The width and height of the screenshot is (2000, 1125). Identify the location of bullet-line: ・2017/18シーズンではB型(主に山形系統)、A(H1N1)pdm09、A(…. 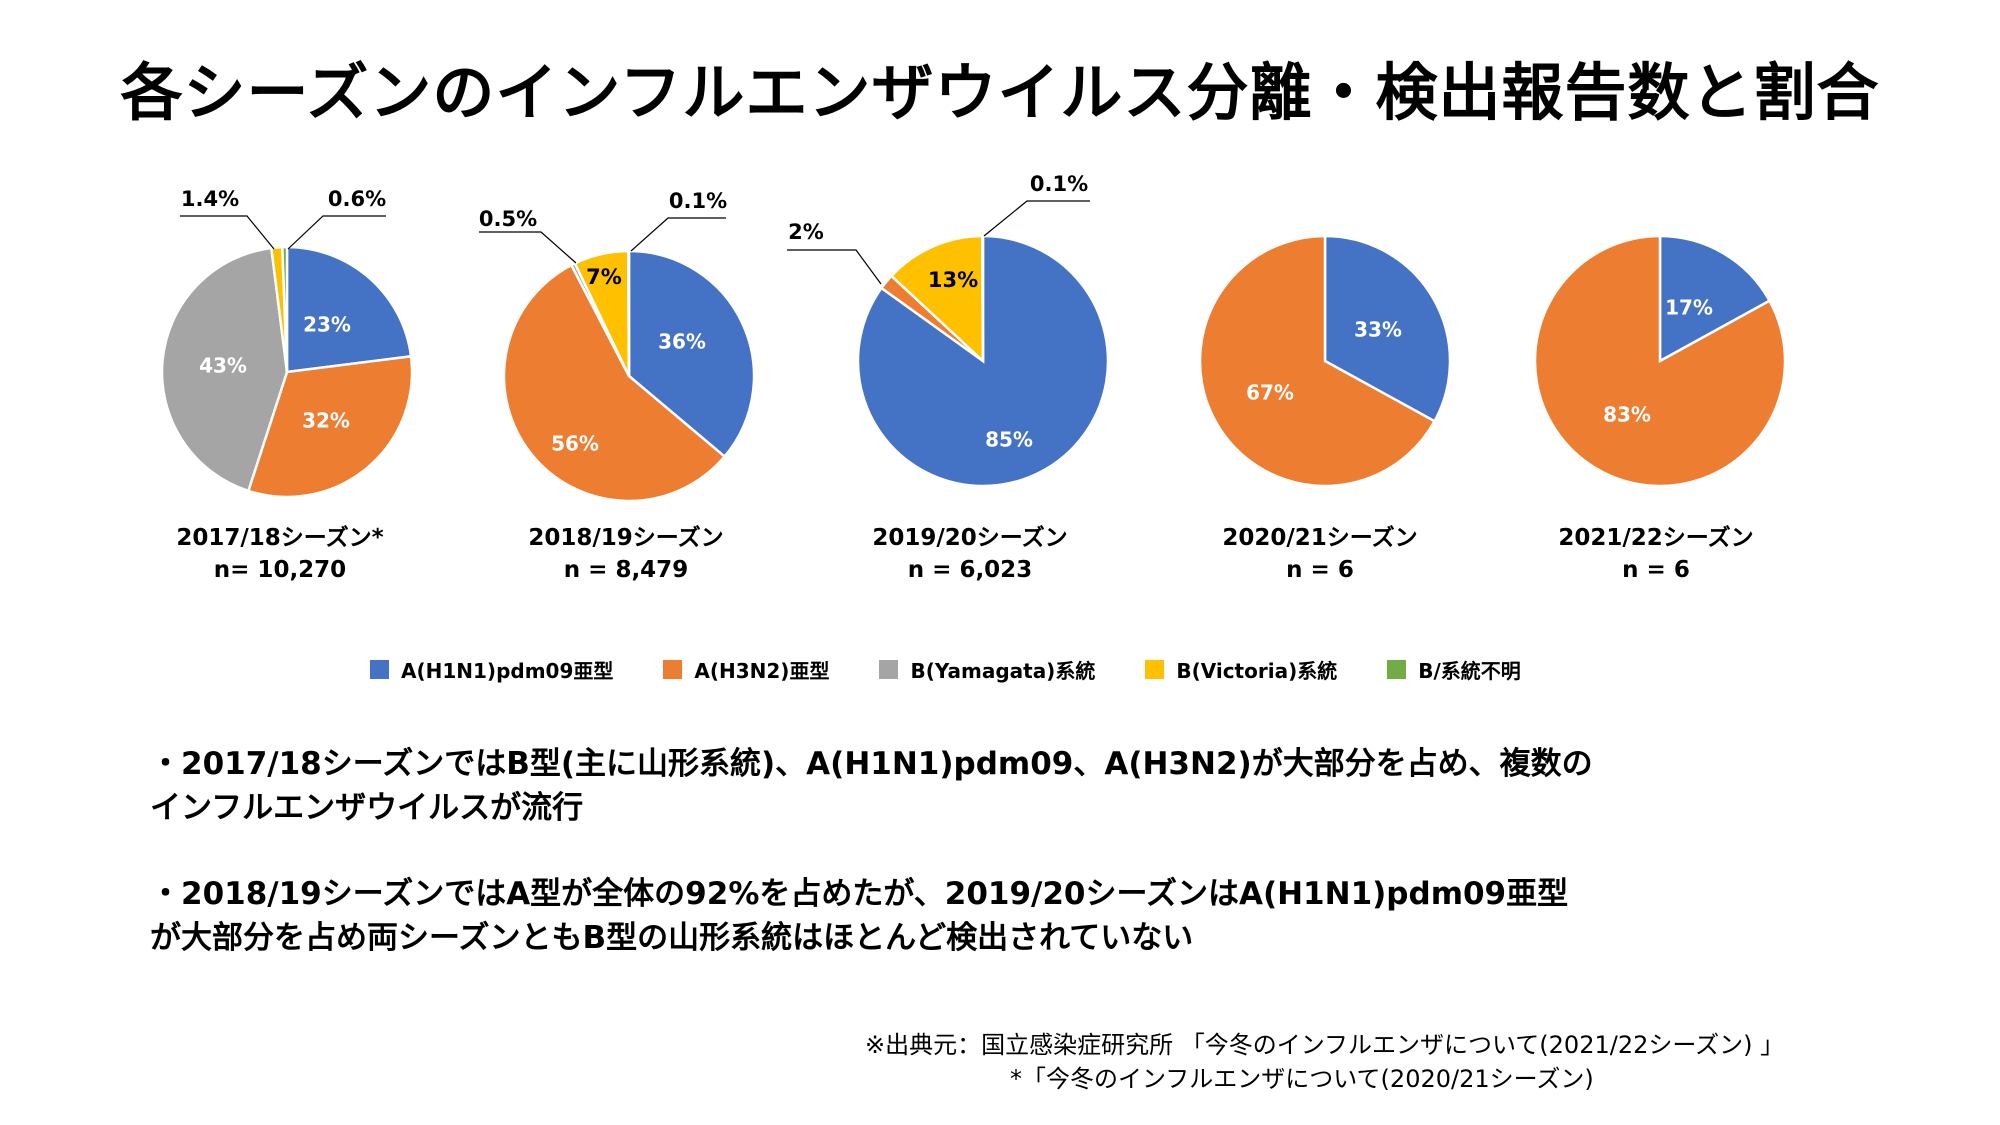
(871, 764).